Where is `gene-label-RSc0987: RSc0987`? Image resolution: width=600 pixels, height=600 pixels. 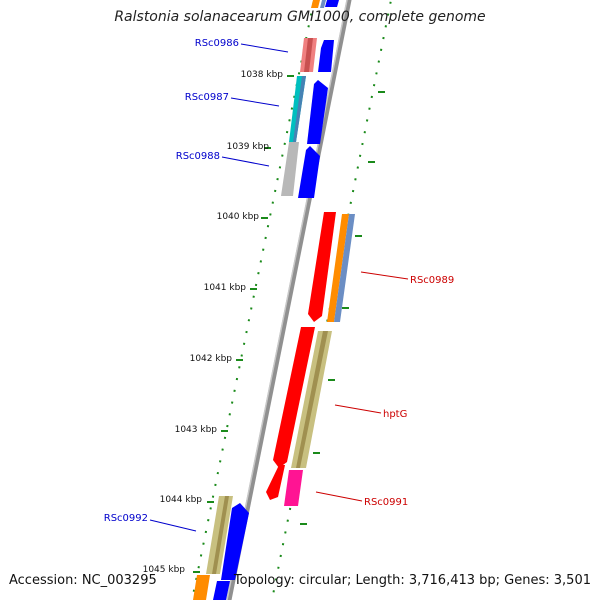 gene-label-RSc0987: RSc0987 is located at coordinates (207, 97).